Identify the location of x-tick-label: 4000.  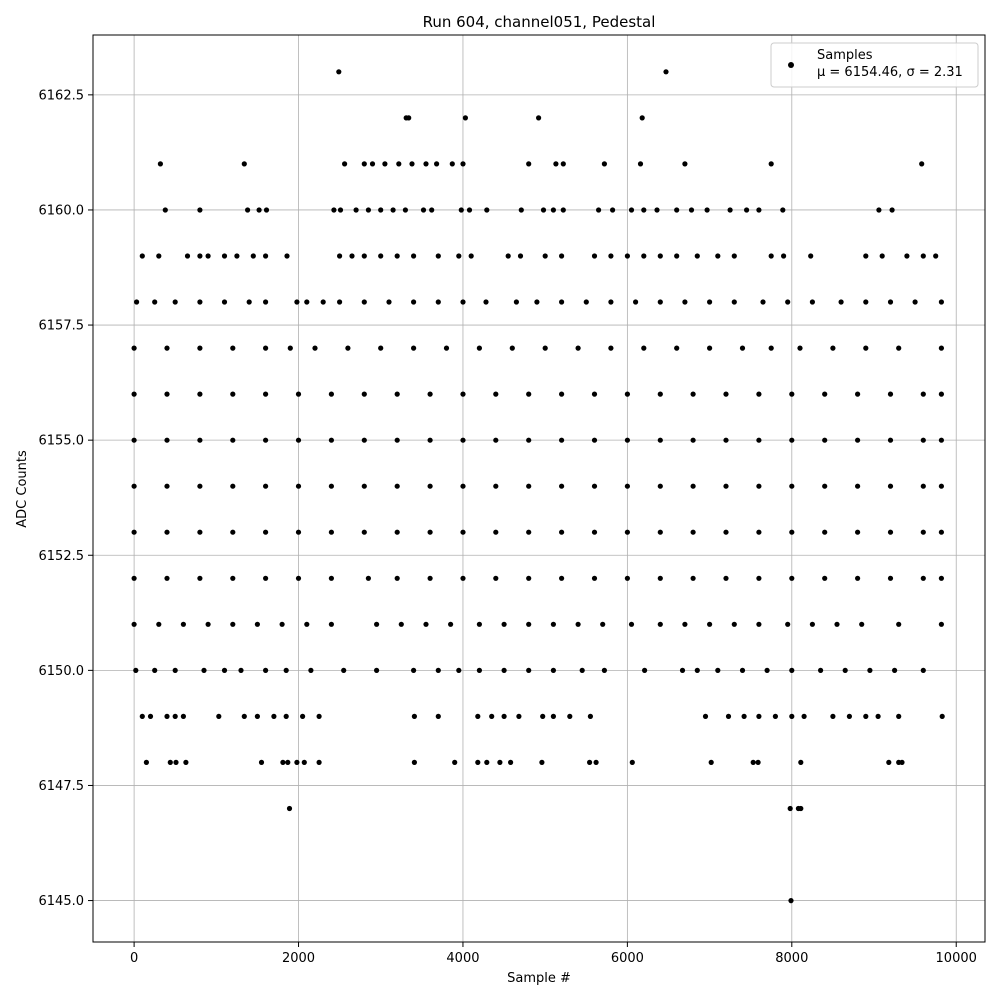
(462, 958).